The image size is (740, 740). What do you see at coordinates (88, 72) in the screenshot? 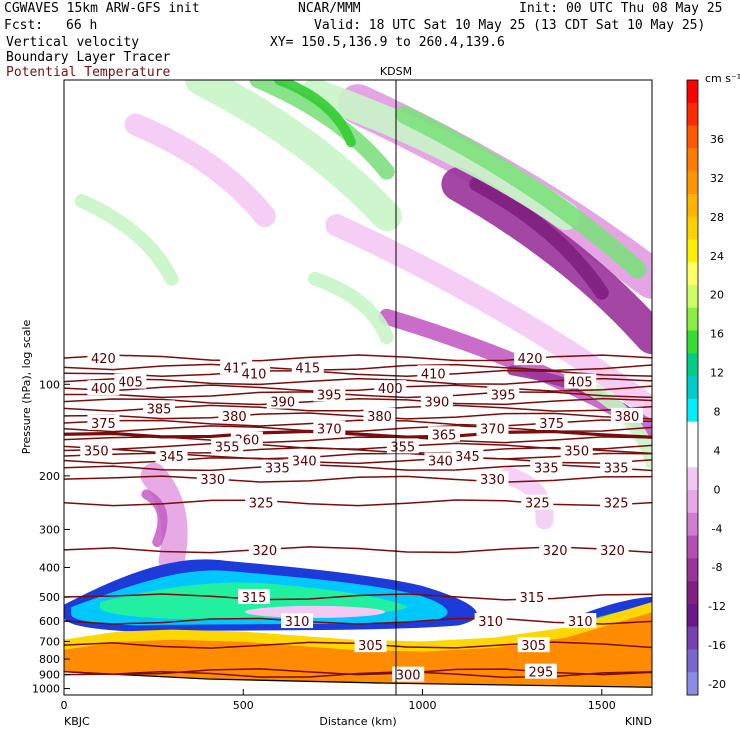
I see `header-field-theta: Potential Temperature` at bounding box center [88, 72].